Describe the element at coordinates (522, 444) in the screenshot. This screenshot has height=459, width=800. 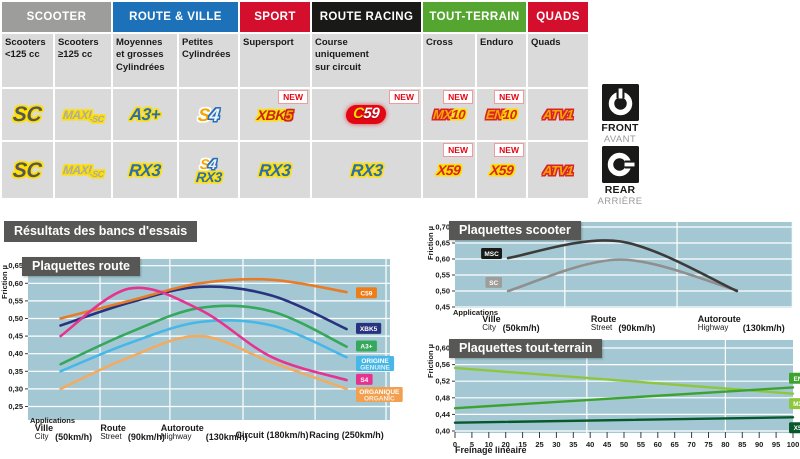
I see `x-tick-label: 15` at that location.